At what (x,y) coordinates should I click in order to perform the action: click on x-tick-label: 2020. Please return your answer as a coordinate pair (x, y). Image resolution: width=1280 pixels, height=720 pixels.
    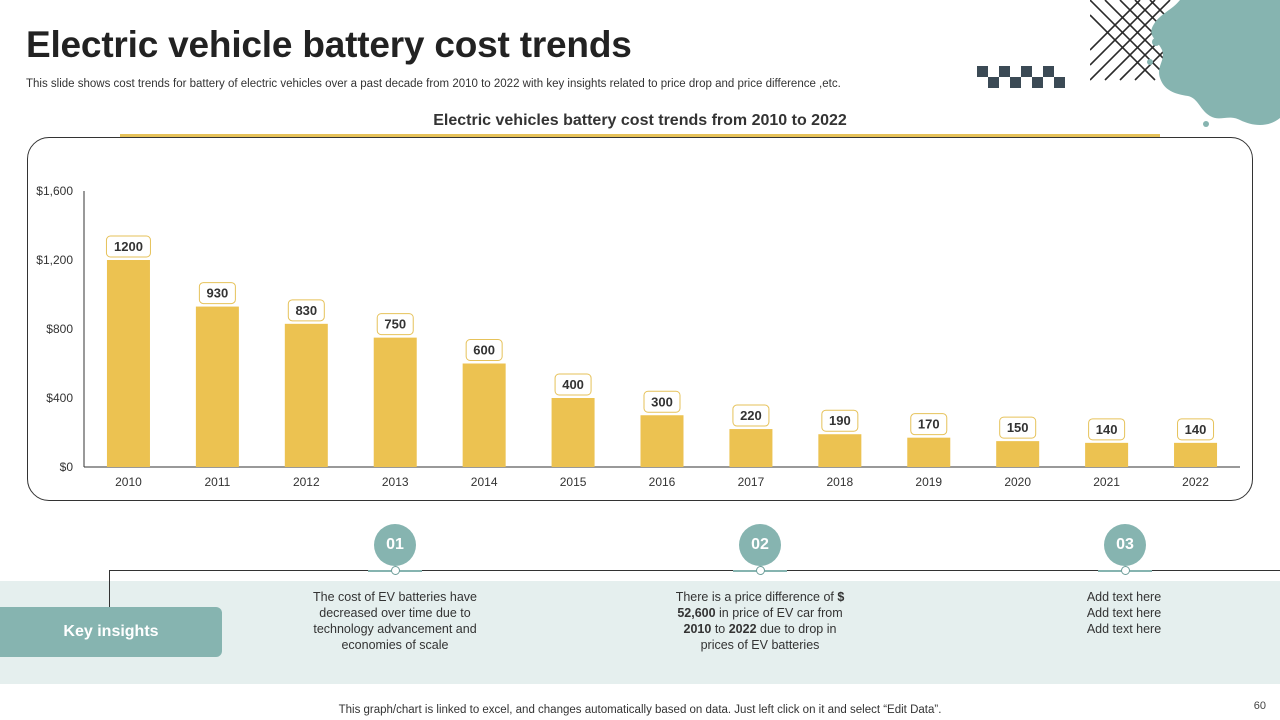
    Looking at the image, I should click on (1017, 482).